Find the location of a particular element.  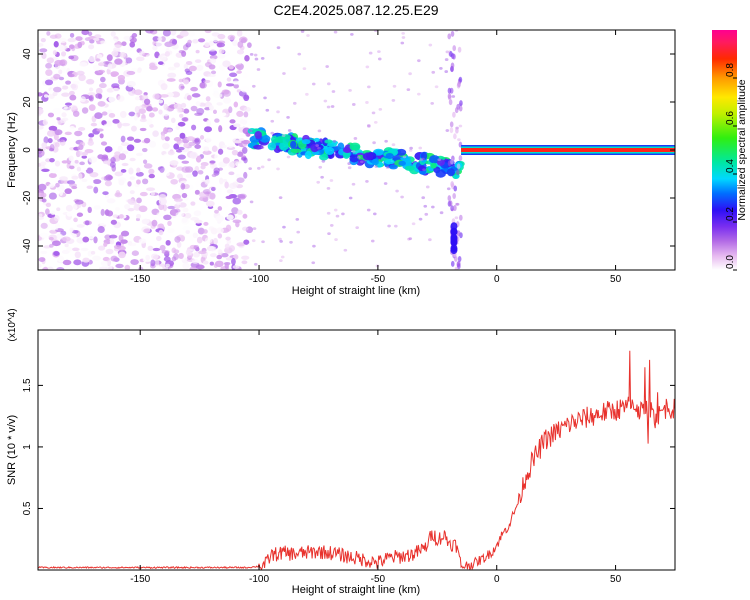

snr-x-tick-label: -100 is located at coordinates (259, 579).